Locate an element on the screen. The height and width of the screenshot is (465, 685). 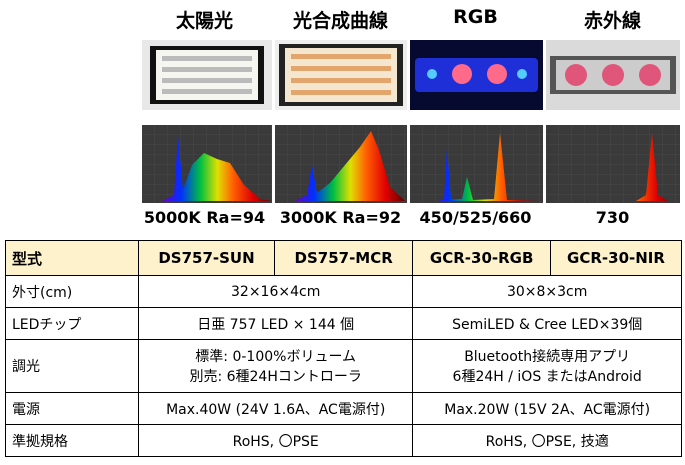
header-row: 型式 DS757-SUN DS757-MCR GCR-30-RGB GCR-30-NIR is located at coordinates (344, 258).